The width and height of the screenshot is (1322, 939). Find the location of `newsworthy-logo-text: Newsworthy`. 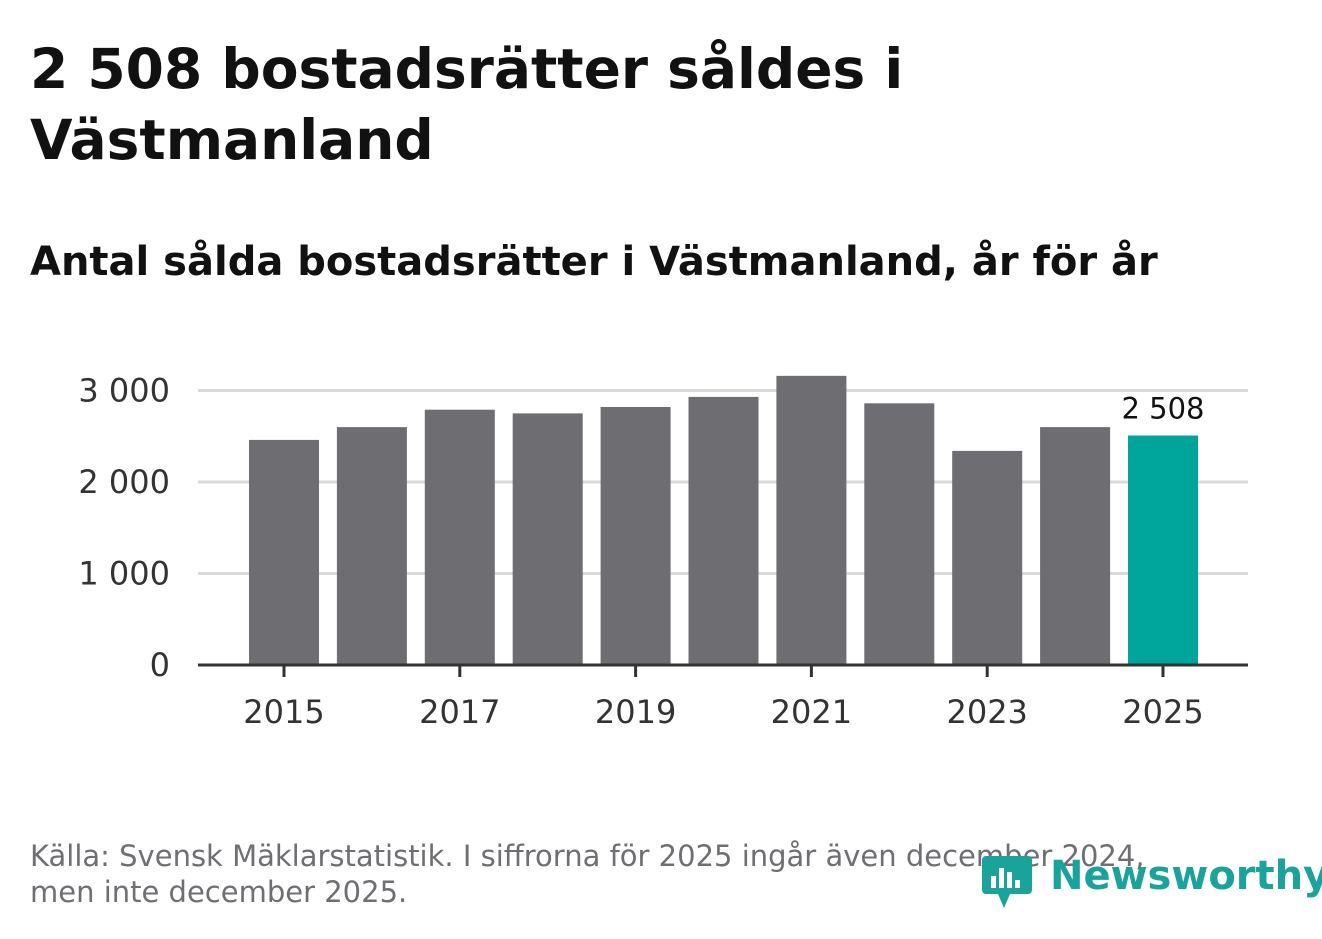

newsworthy-logo-text: Newsworthy is located at coordinates (1186, 876).